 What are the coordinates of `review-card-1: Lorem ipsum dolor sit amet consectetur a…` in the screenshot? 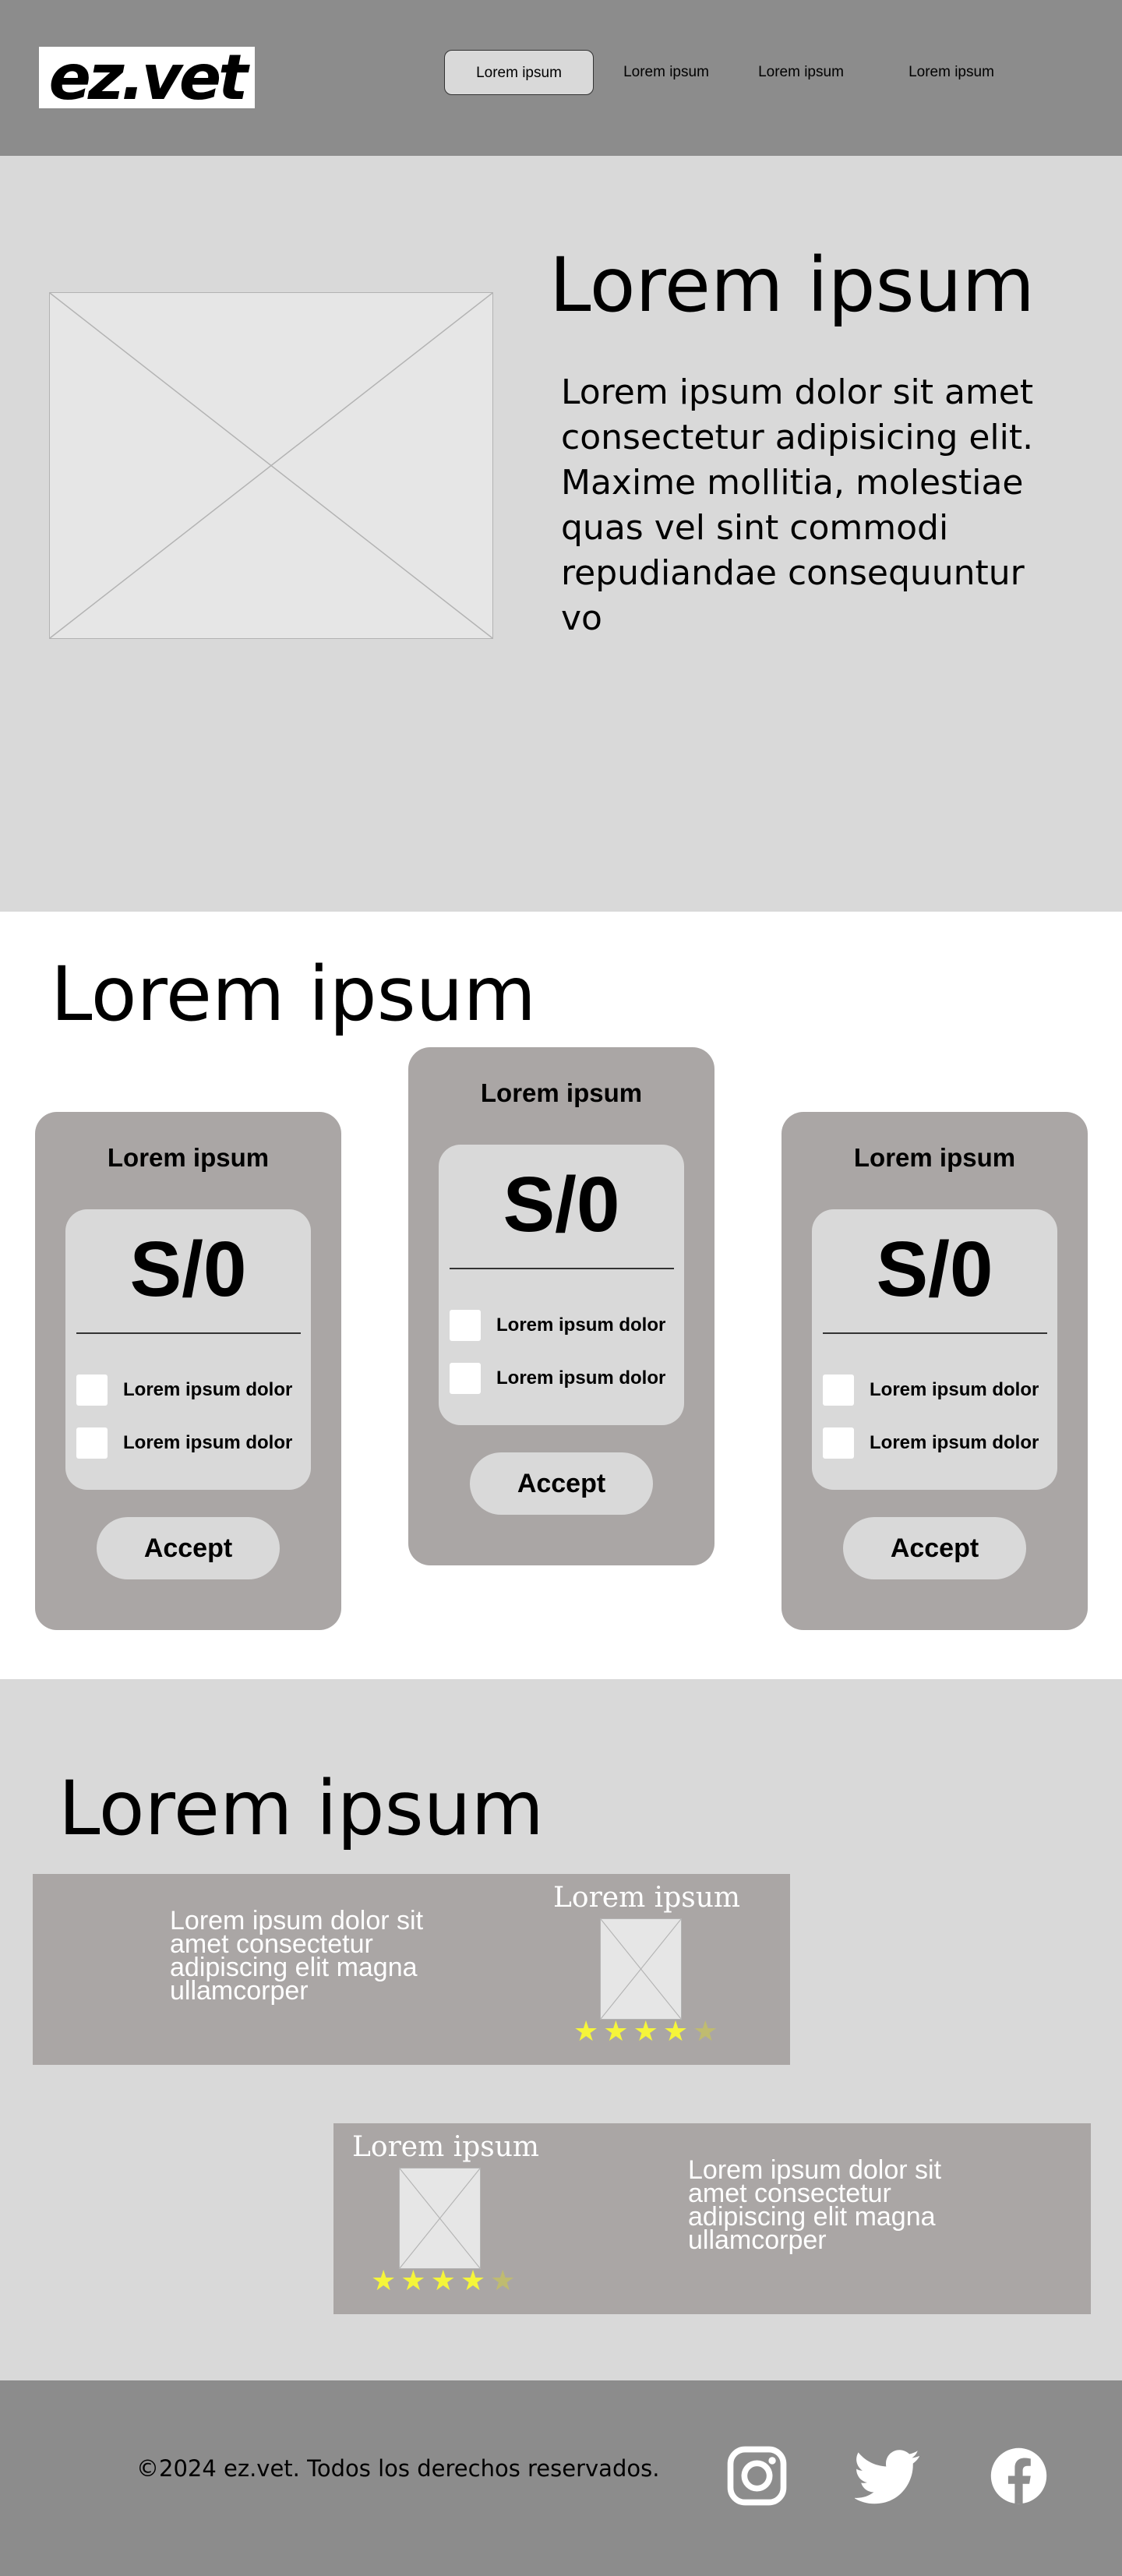 It's located at (411, 1969).